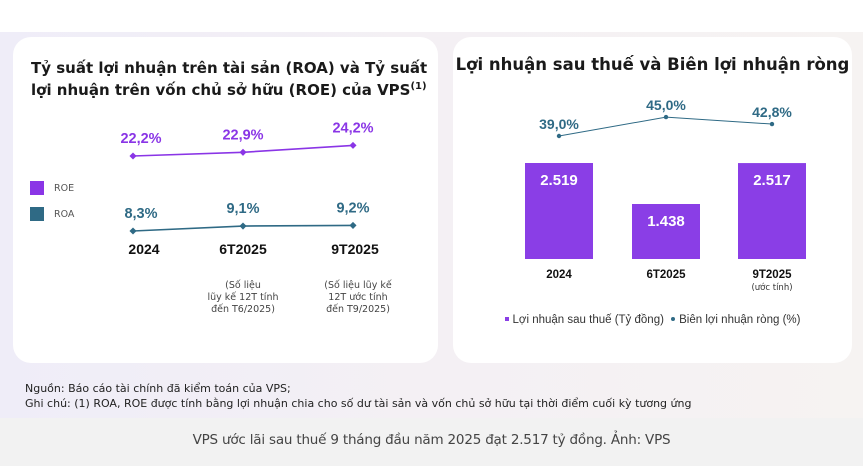 Image resolution: width=863 pixels, height=466 pixels. I want to click on legend-label-margin: Biên lợi nhuận ròng (%), so click(740, 320).